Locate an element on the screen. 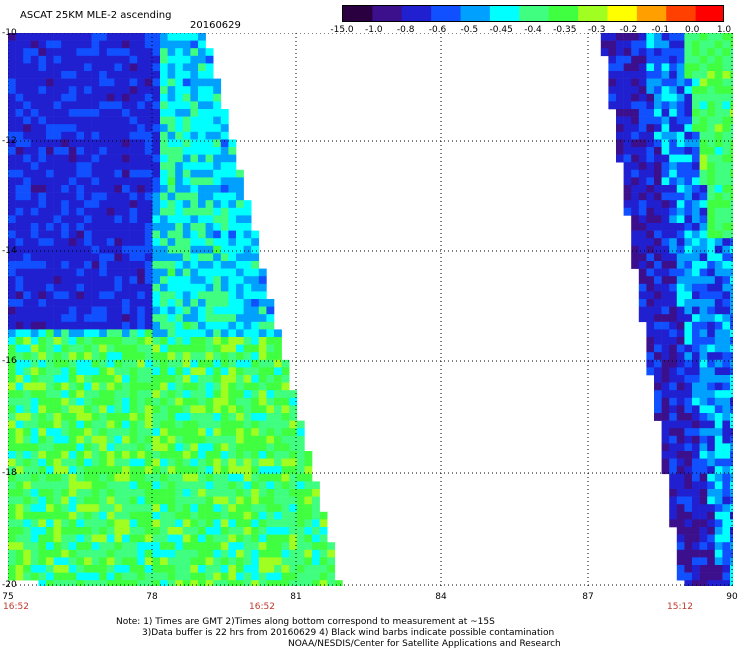 The image size is (740, 650). lat-label-20: -20 is located at coordinates (9, 585).